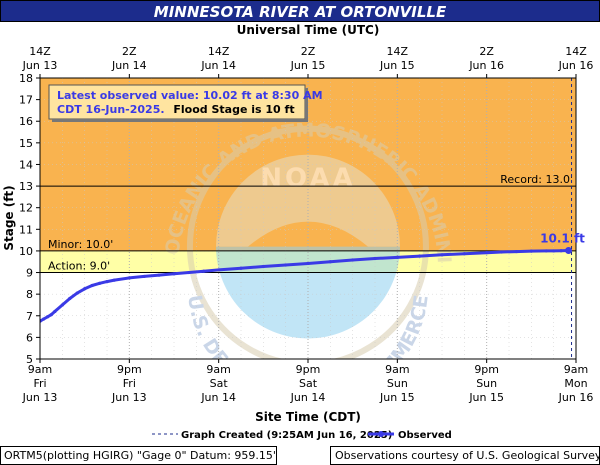 The width and height of the screenshot is (600, 465). What do you see at coordinates (397, 383) in the screenshot?
I see `x-tick-label: Sun` at bounding box center [397, 383].